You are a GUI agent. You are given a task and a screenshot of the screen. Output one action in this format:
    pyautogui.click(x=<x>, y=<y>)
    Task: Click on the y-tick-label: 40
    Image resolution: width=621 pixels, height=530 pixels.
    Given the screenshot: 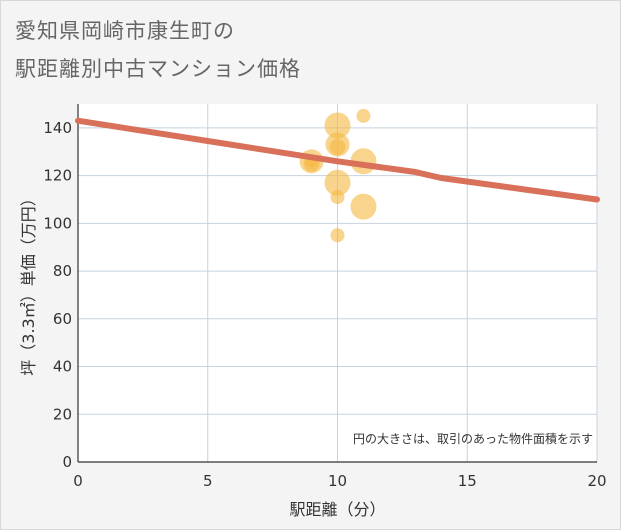 What is the action you would take?
    pyautogui.click(x=62, y=367)
    